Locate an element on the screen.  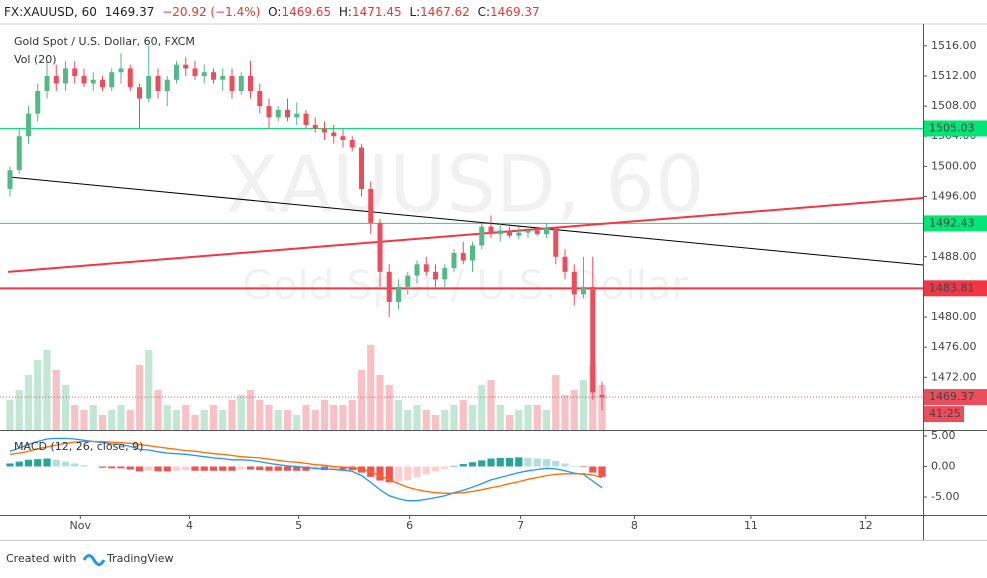
price-label-box is located at coordinates (955, 288).